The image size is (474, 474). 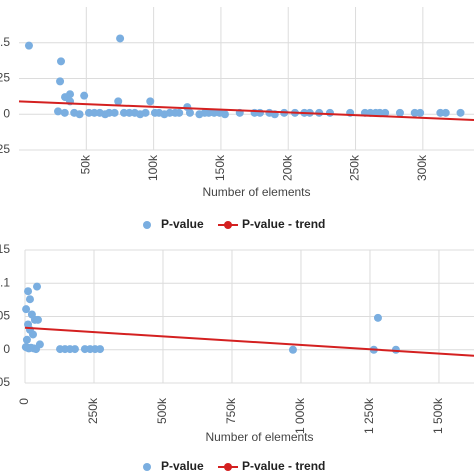 I want to click on y-tick-label: 0.5, so click(x=5, y=42).